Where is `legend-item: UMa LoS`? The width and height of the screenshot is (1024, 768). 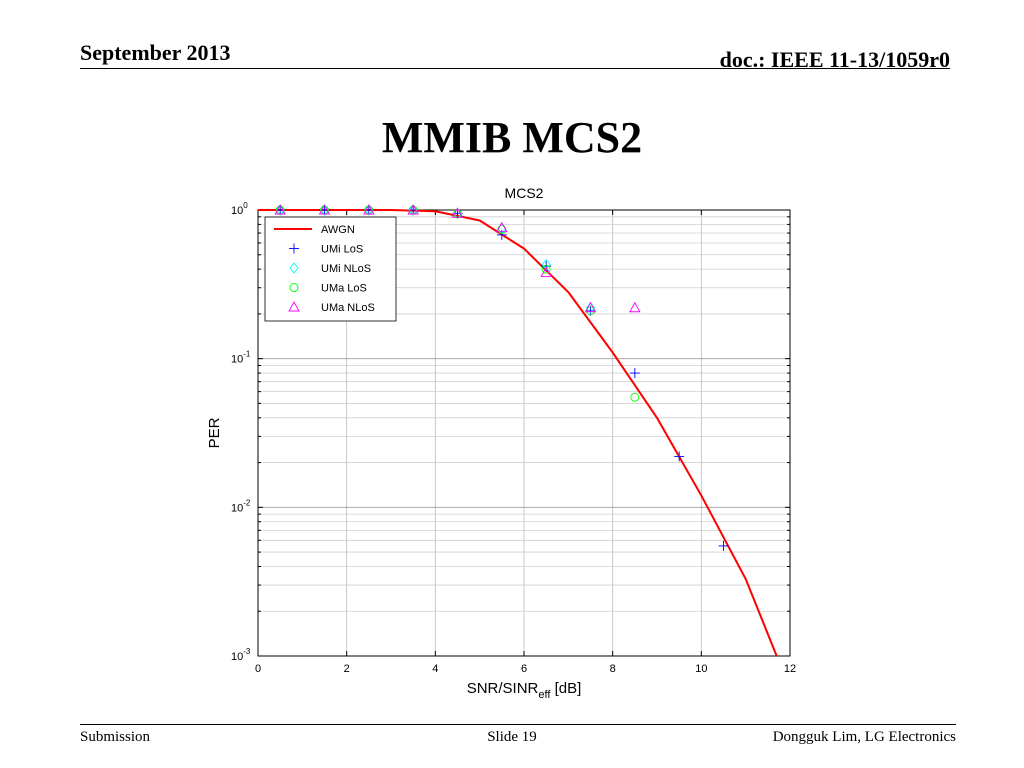
legend-item: UMa LoS is located at coordinates (328, 289).